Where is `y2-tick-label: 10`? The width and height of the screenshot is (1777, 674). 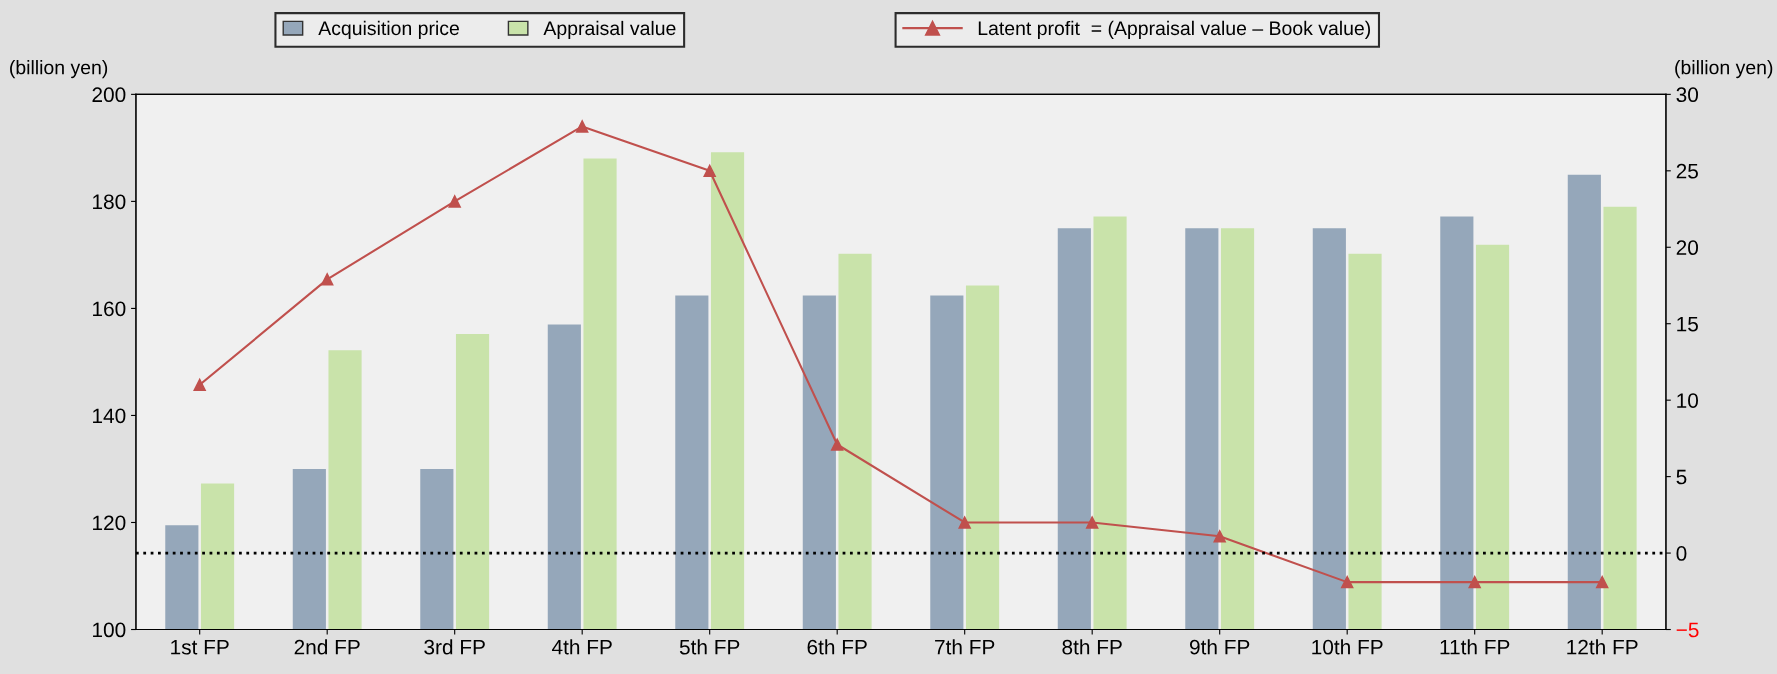 y2-tick-label: 10 is located at coordinates (1688, 400).